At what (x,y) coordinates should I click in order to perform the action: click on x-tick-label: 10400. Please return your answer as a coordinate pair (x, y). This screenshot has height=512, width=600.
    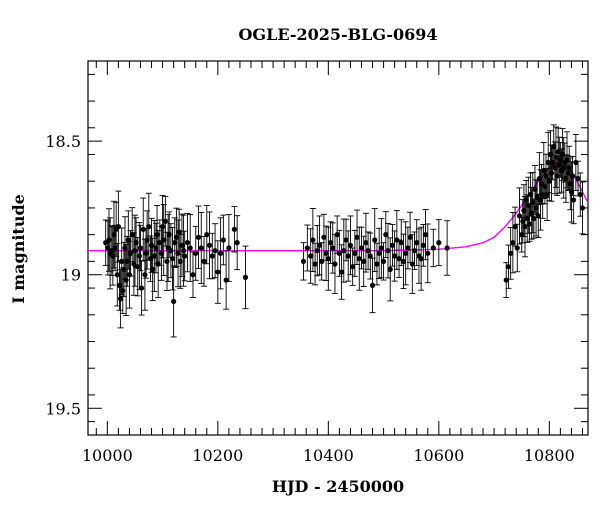
    Looking at the image, I should click on (328, 455).